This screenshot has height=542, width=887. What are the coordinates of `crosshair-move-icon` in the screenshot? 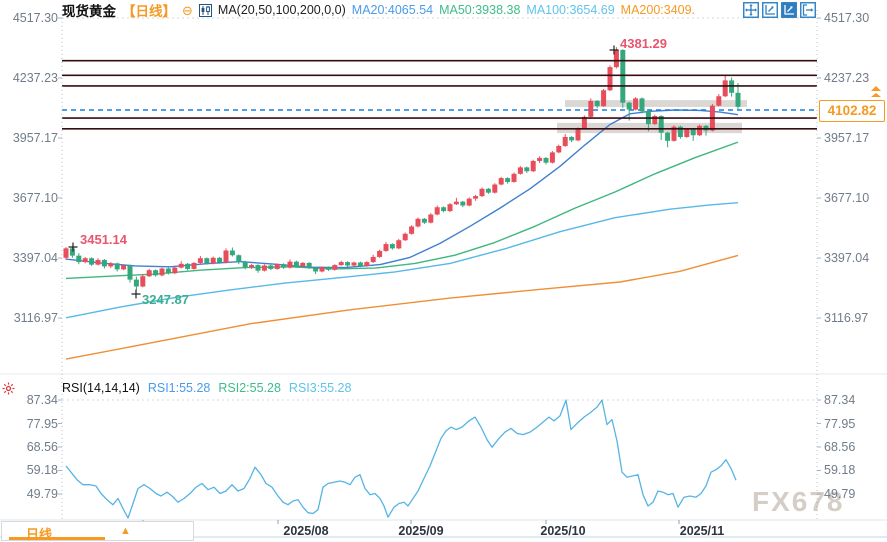 It's located at (751, 10).